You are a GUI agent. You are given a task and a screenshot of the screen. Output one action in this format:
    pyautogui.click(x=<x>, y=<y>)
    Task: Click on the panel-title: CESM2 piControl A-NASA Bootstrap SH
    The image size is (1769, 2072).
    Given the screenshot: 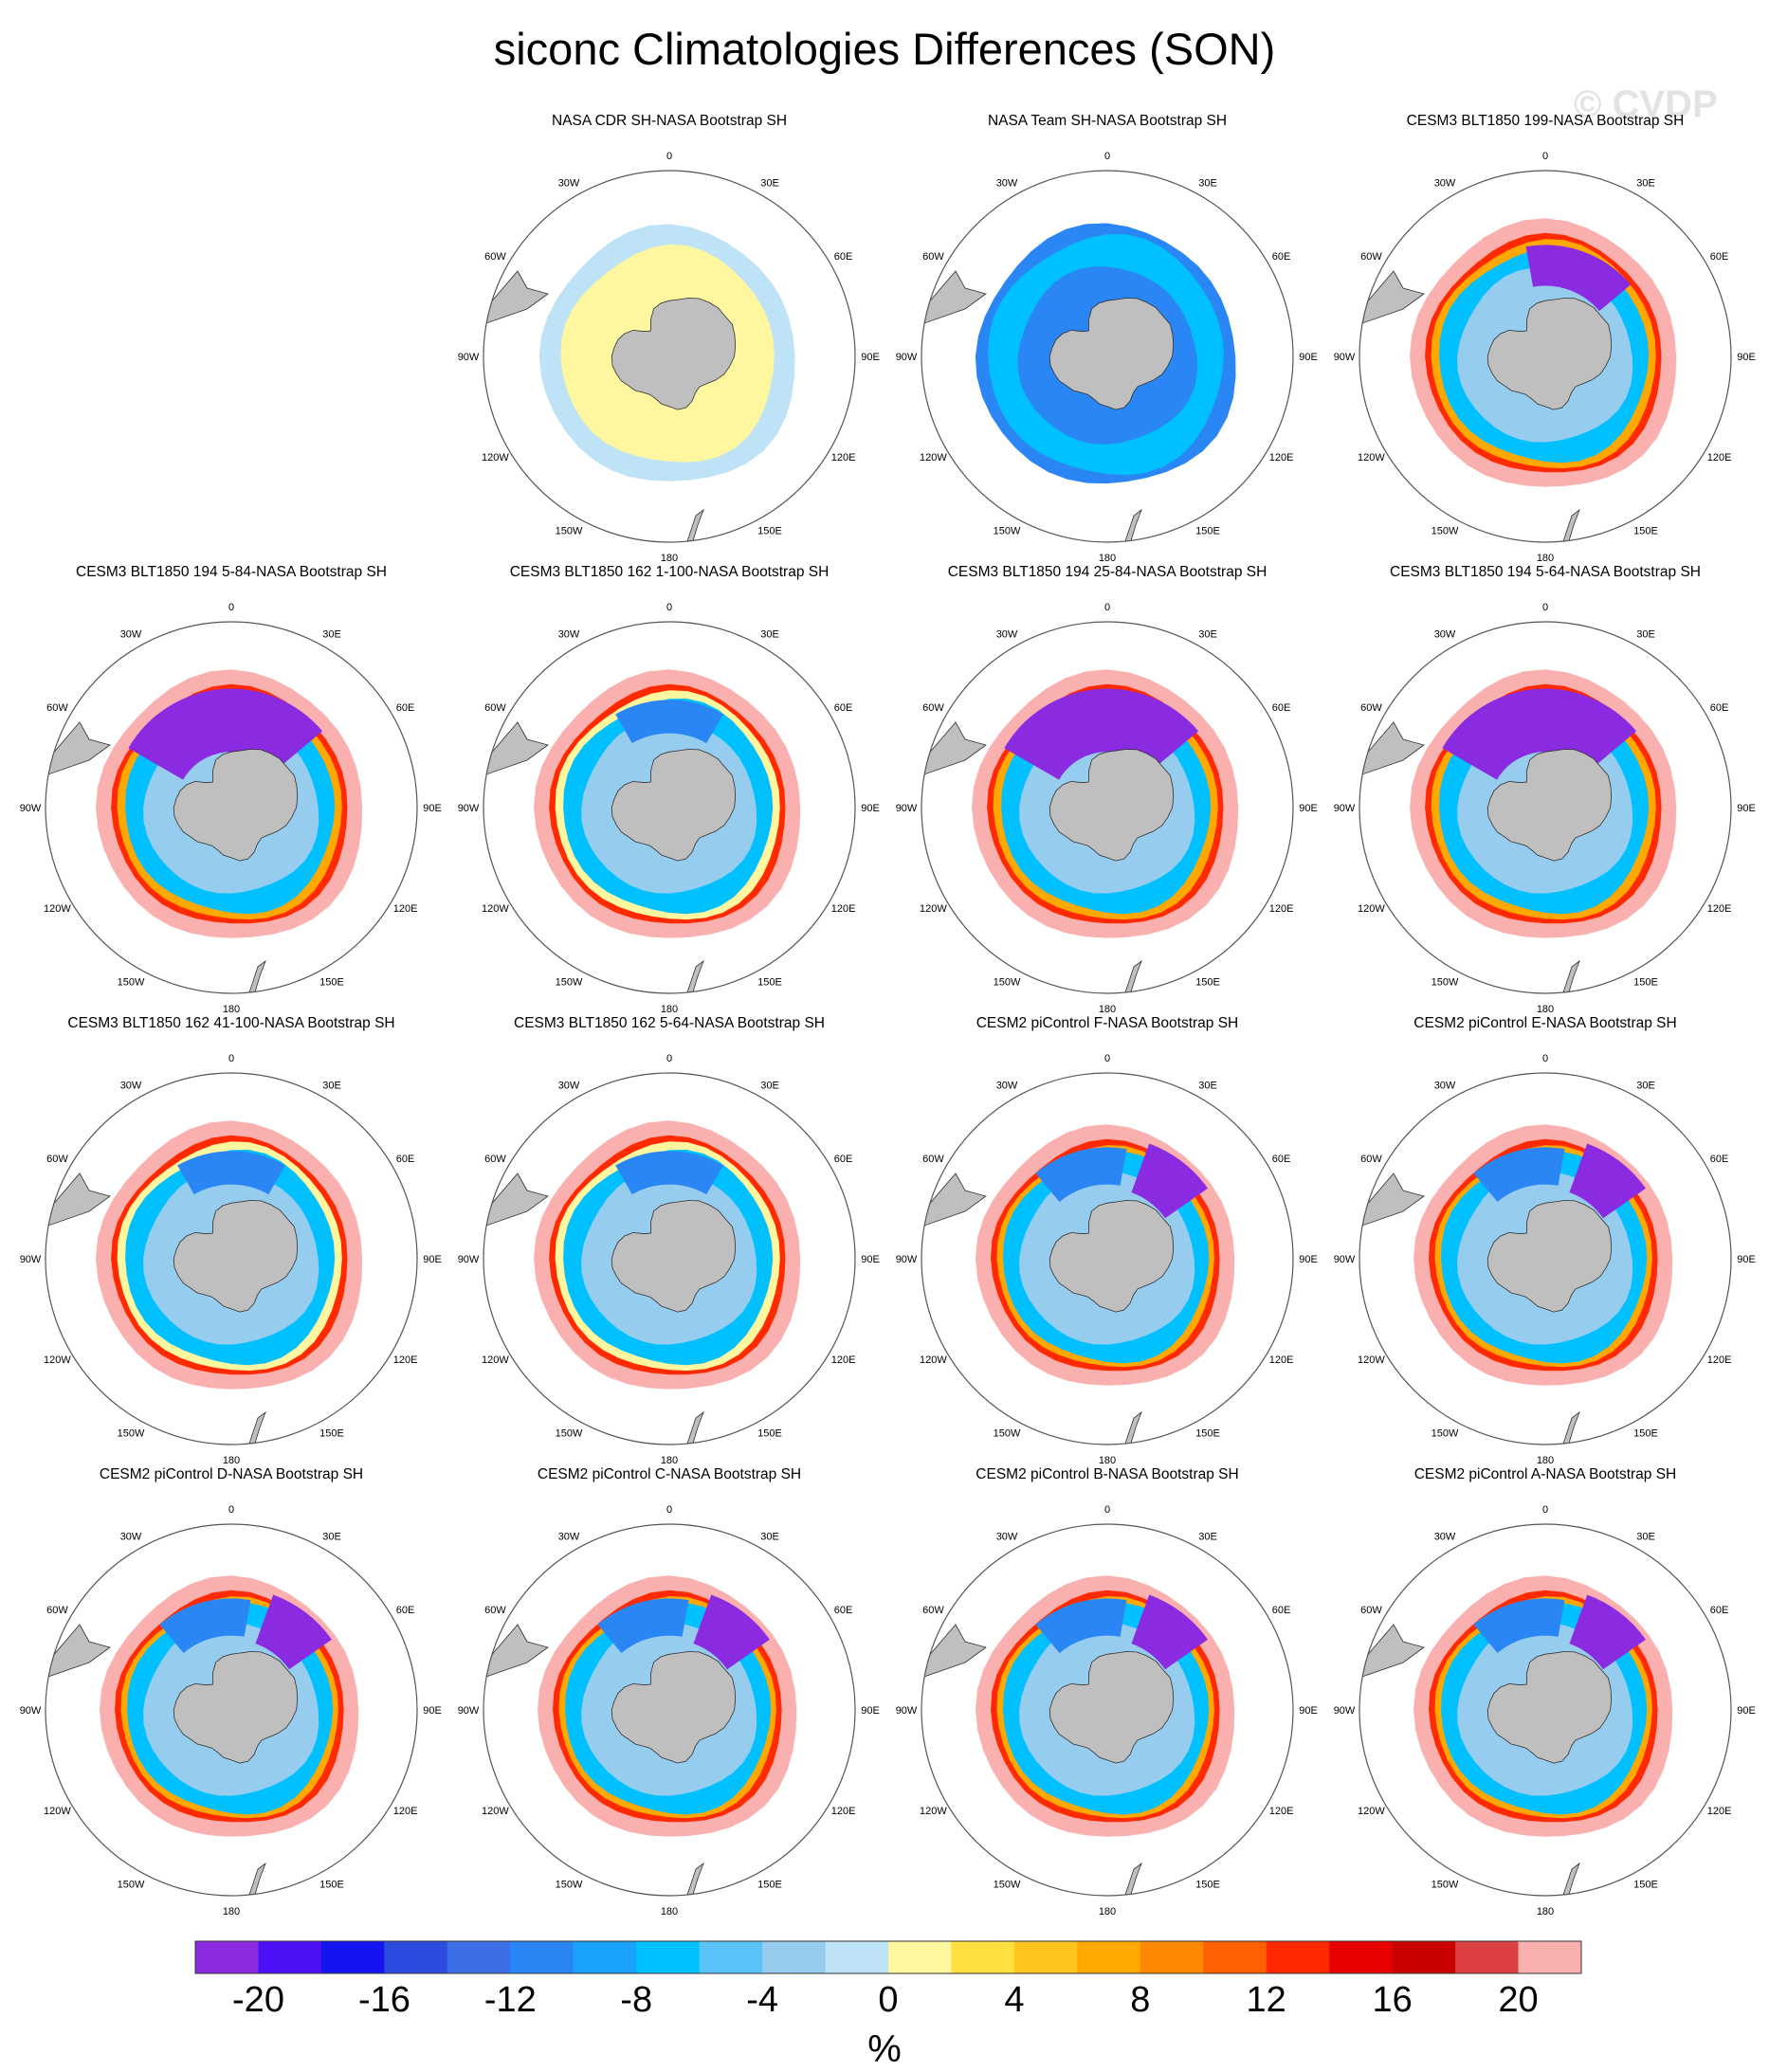 What is the action you would take?
    pyautogui.click(x=1545, y=1474)
    